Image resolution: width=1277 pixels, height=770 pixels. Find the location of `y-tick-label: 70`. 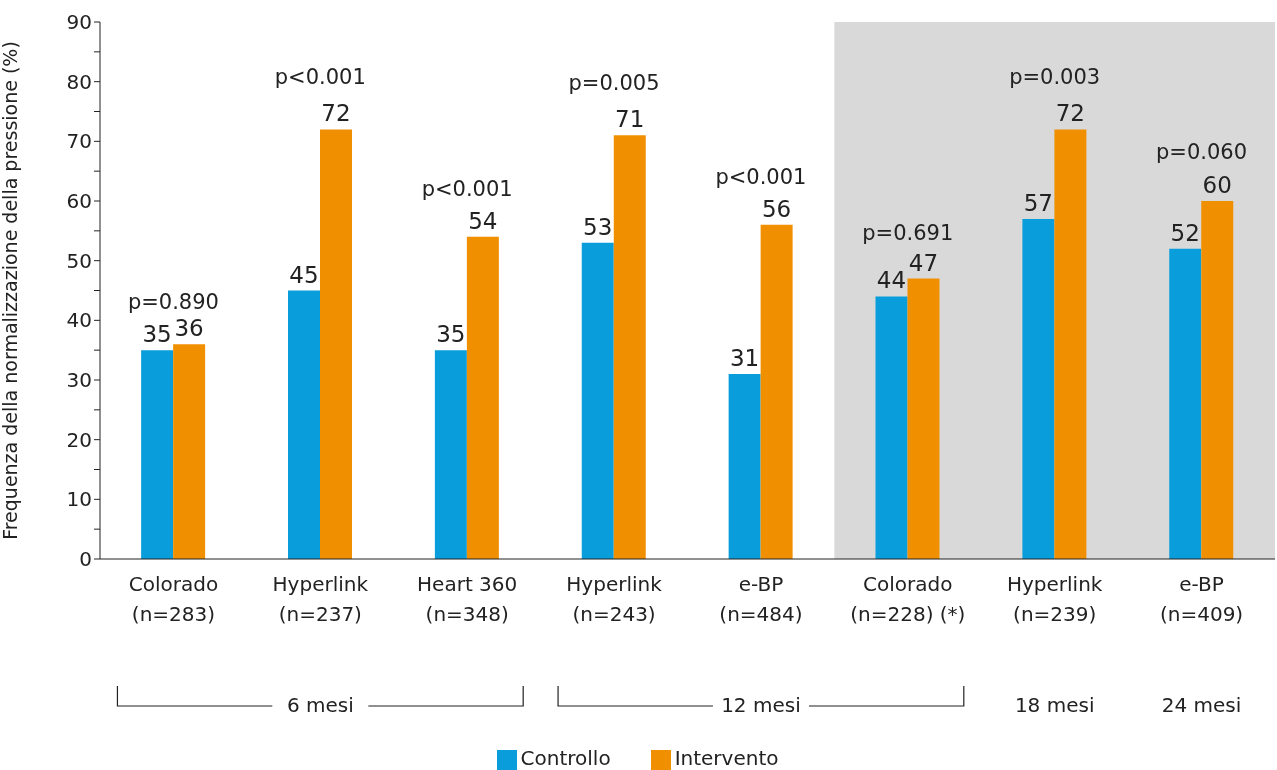

y-tick-label: 70 is located at coordinates (79, 141).